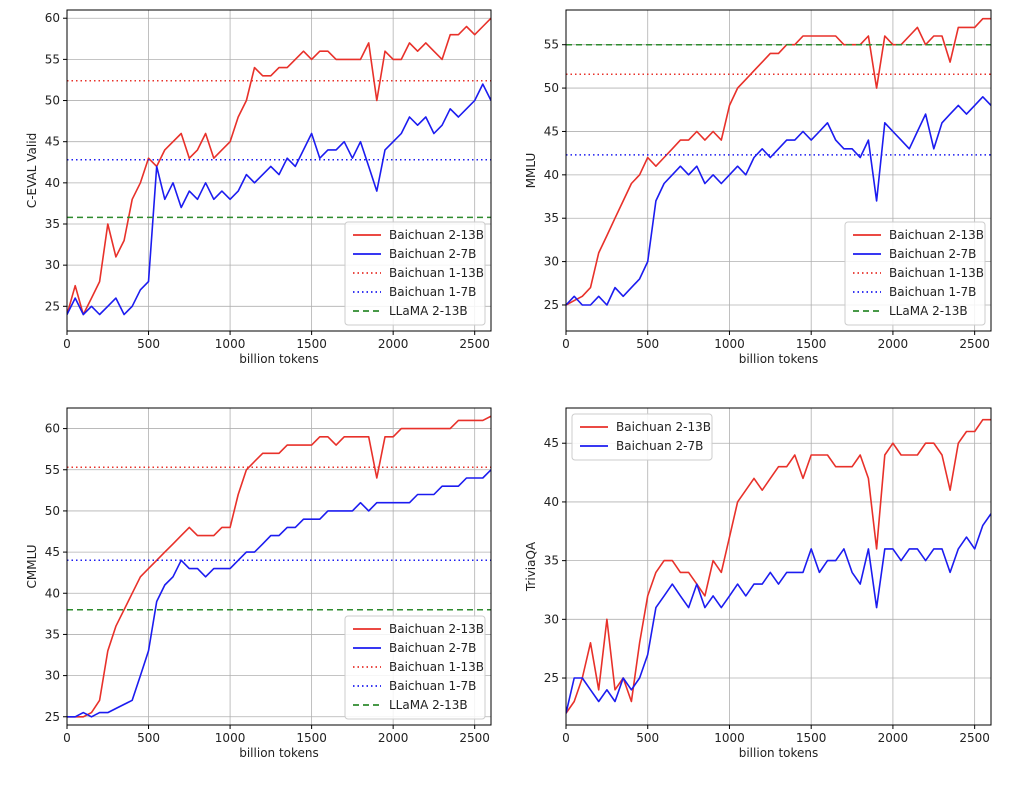 The width and height of the screenshot is (1024, 787). I want to click on y-axis-label: C-EVAL Valid, so click(32, 170).